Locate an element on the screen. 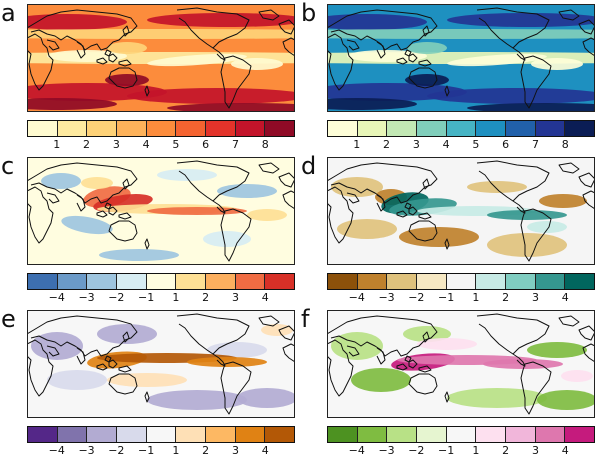 The image size is (600, 460). map-c is located at coordinates (161, 211).